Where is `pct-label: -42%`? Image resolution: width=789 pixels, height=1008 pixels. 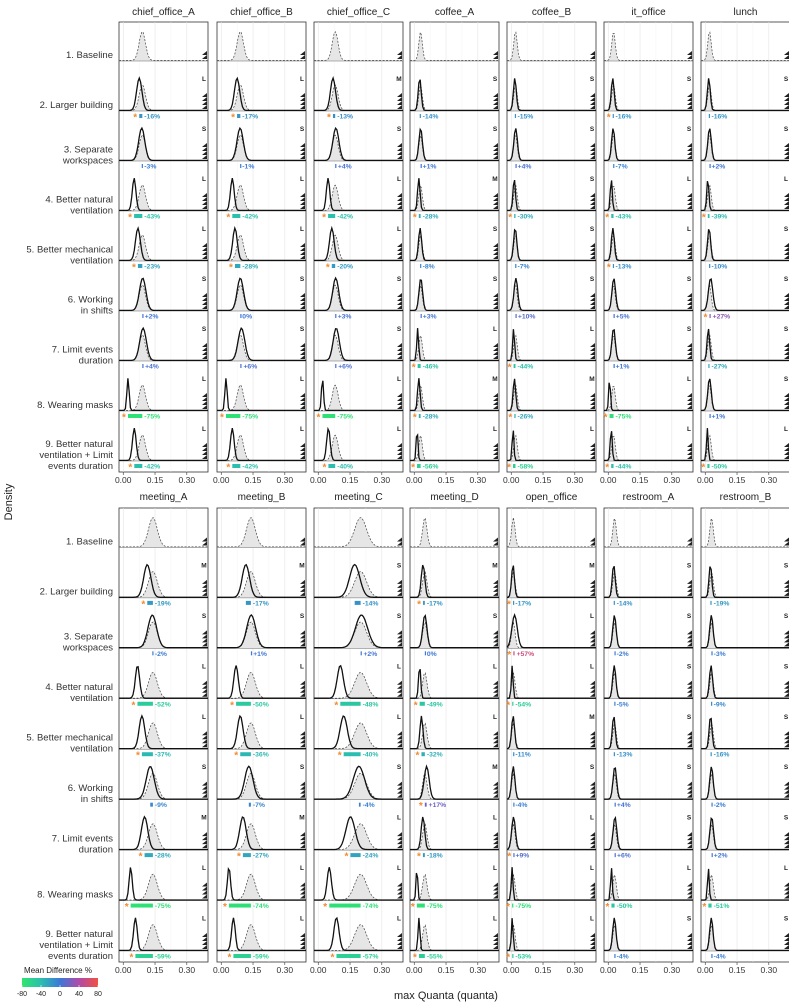 pct-label: -42% is located at coordinates (250, 217).